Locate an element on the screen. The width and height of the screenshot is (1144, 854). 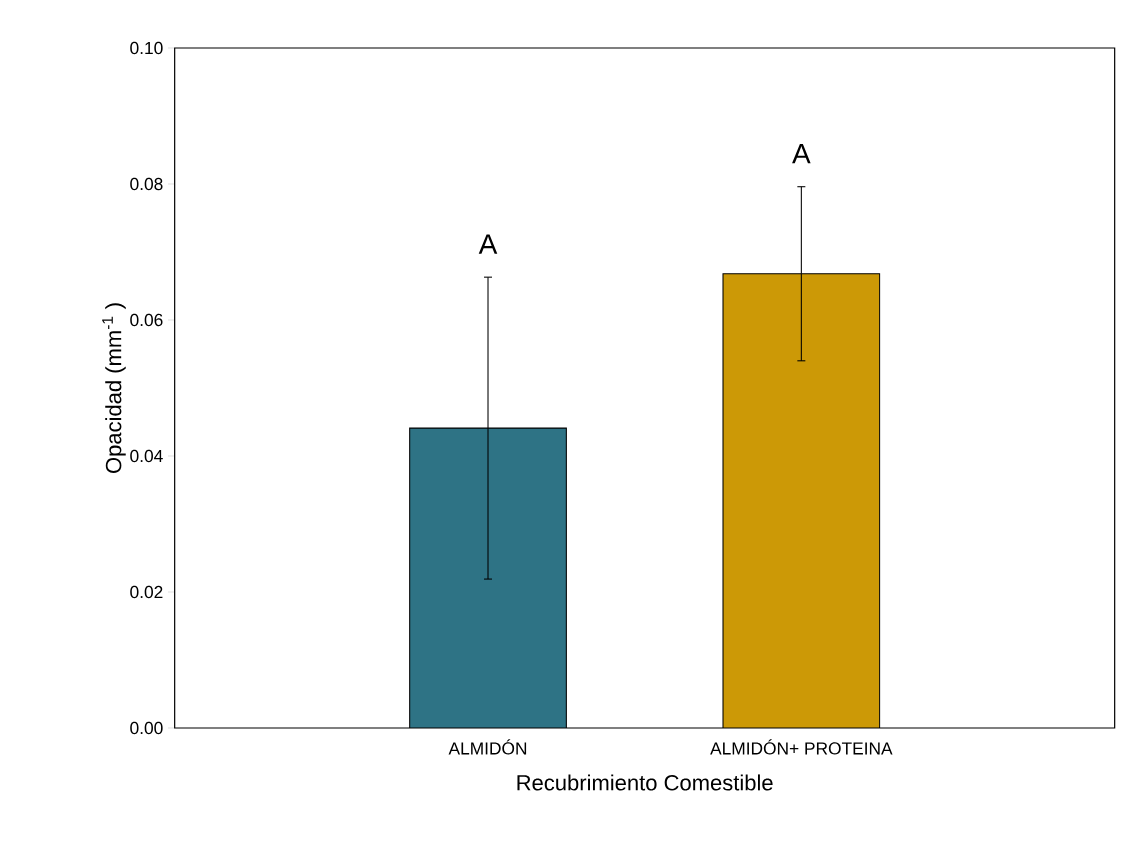
x-tick-label: ALMIDÓN is located at coordinates (487, 747).